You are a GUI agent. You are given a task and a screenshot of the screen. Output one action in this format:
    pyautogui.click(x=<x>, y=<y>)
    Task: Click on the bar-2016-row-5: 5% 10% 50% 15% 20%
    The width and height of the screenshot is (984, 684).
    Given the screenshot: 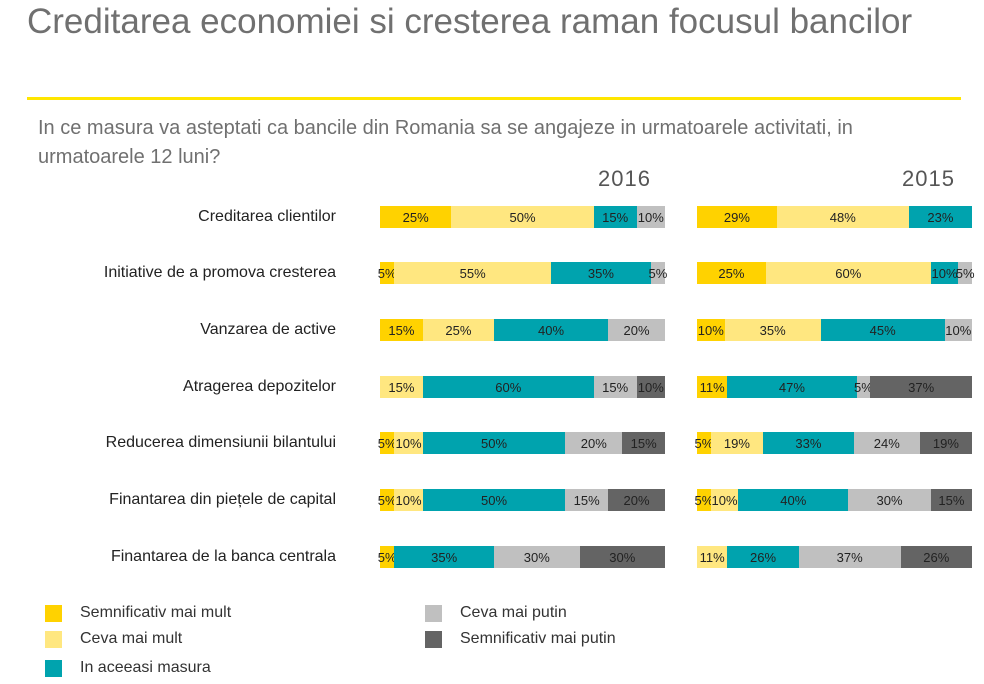 What is the action you would take?
    pyautogui.click(x=521, y=500)
    